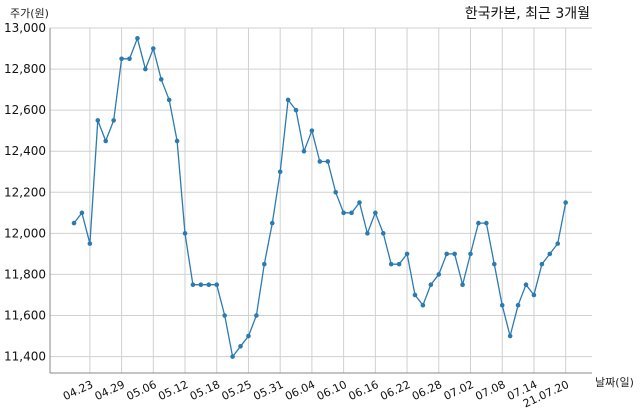 The width and height of the screenshot is (640, 414). What do you see at coordinates (25, 110) in the screenshot?
I see `y-tick-label: 12,600` at bounding box center [25, 110].